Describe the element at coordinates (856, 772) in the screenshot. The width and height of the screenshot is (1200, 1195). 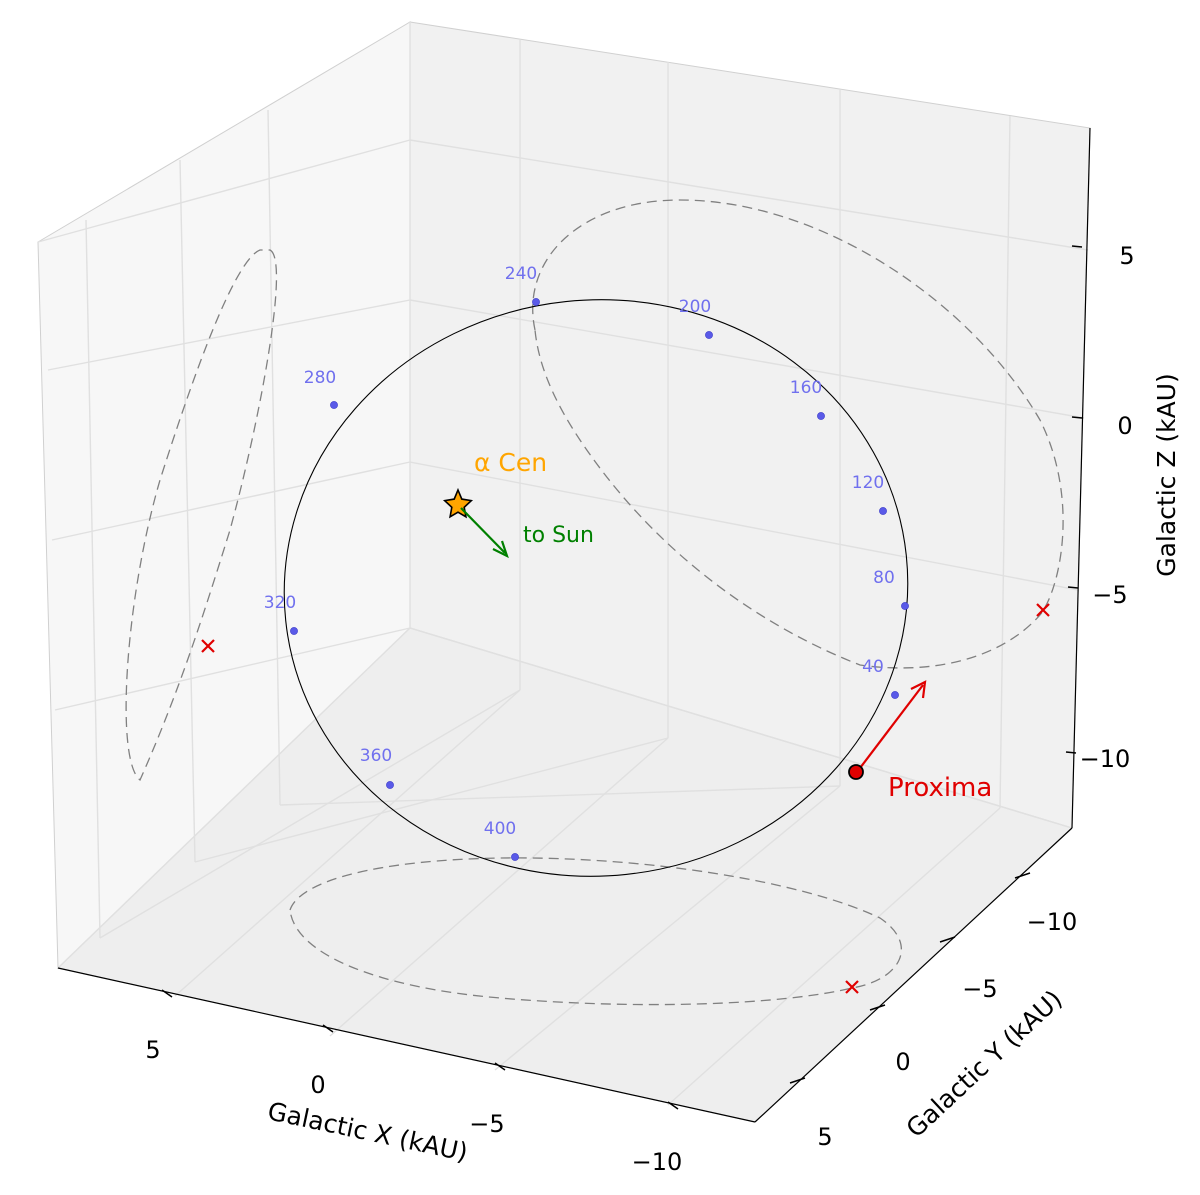
I see `proxima-position-marker` at that location.